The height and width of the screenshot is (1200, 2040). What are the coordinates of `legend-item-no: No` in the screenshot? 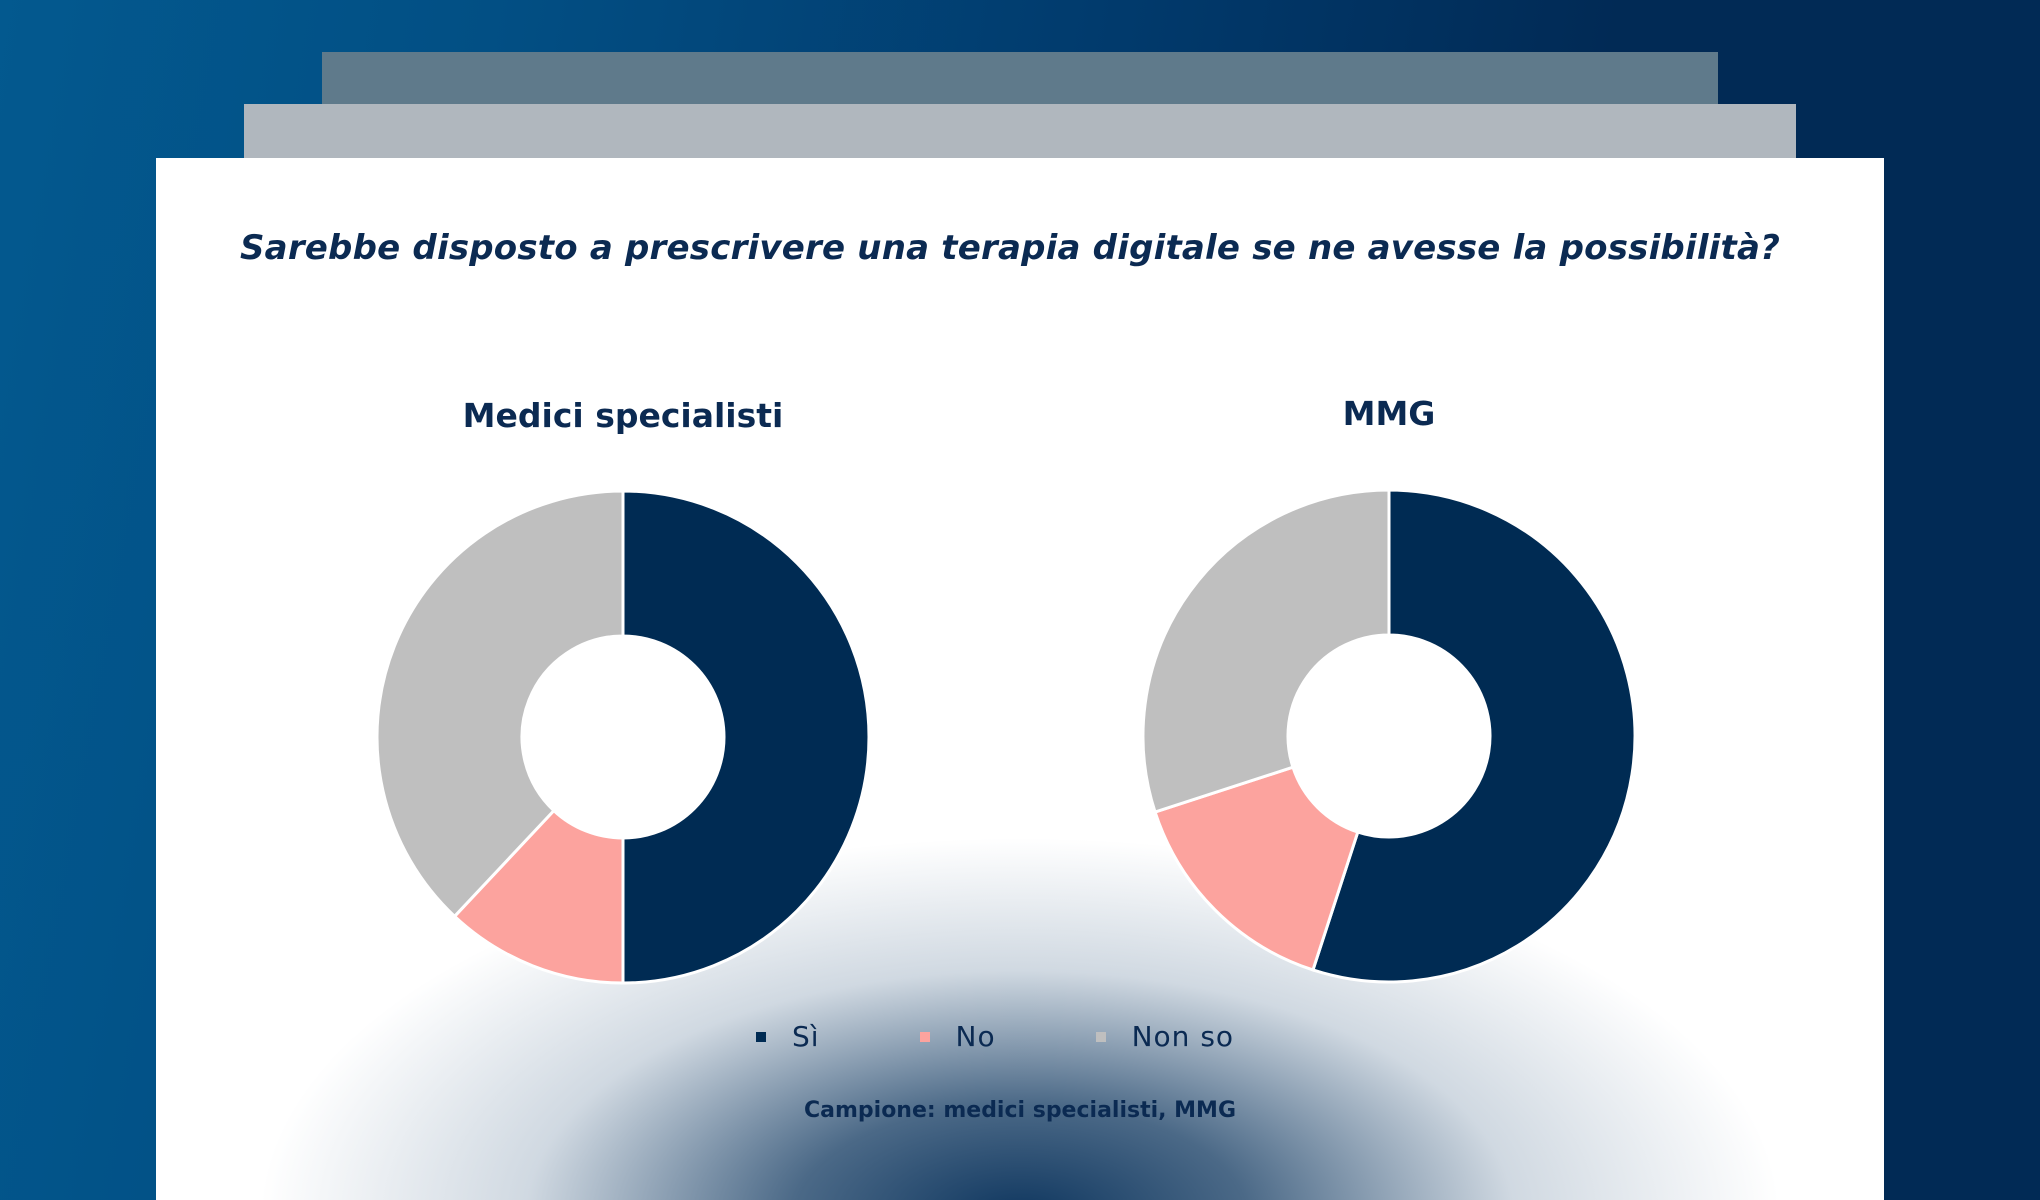 It's located at (957, 1036).